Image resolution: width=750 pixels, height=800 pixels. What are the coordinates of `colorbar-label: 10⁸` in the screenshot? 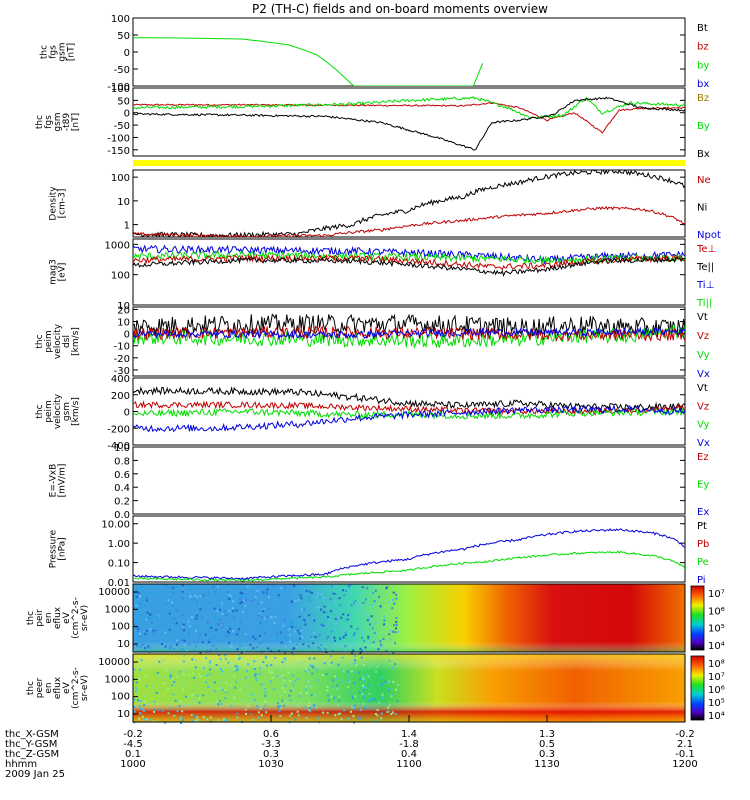 It's located at (716, 664).